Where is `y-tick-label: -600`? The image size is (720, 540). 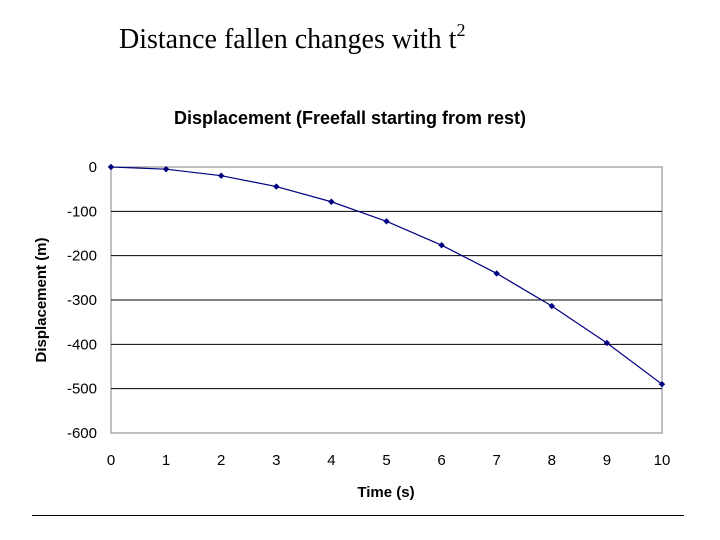 y-tick-label: -600 is located at coordinates (82, 433).